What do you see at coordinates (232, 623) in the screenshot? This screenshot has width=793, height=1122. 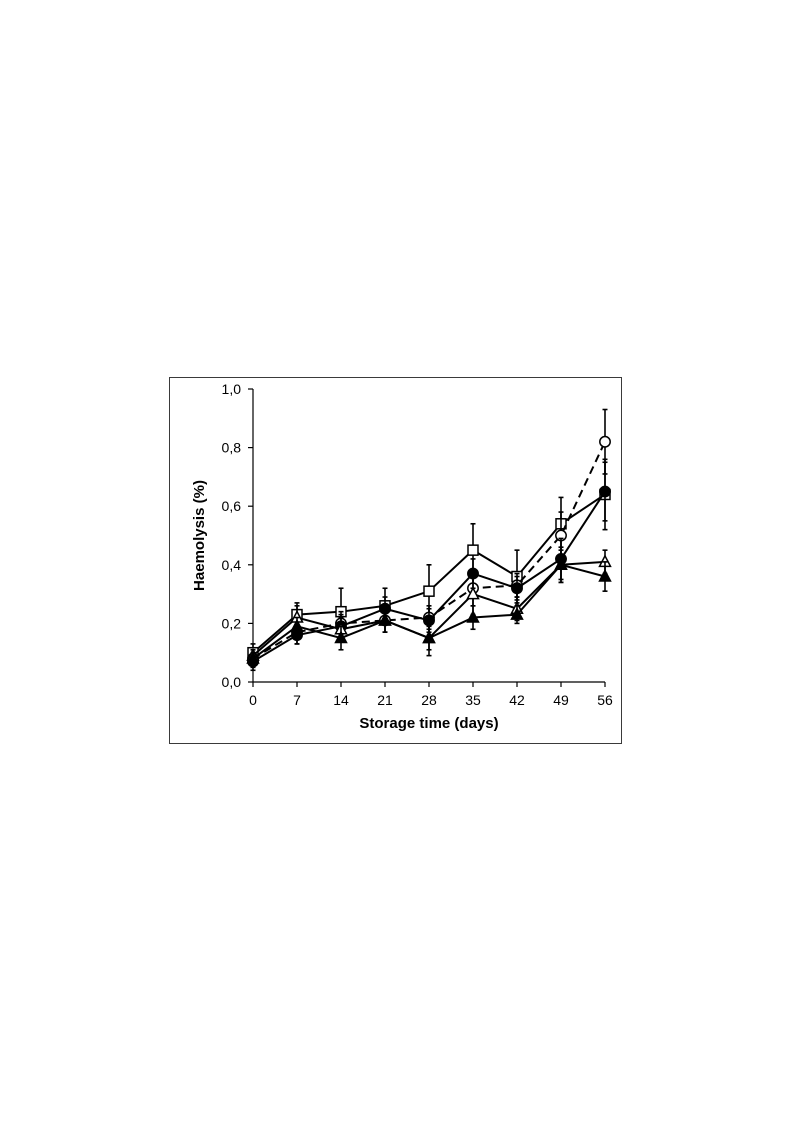 I see `y-tick-label: 0,2` at bounding box center [232, 623].